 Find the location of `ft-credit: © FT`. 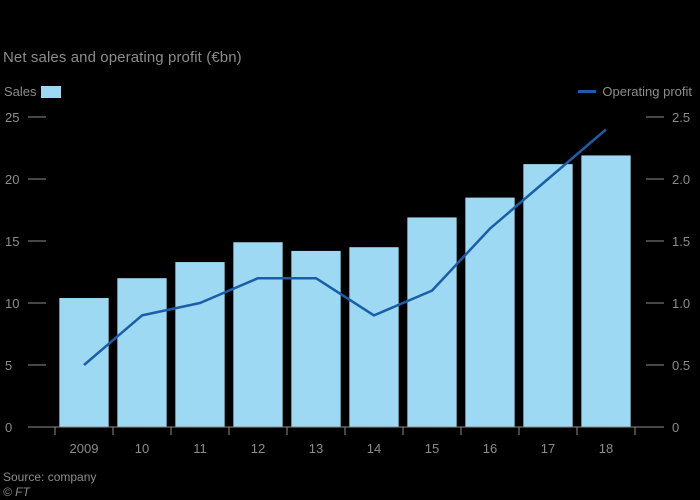

ft-credit: © FT is located at coordinates (16, 492).